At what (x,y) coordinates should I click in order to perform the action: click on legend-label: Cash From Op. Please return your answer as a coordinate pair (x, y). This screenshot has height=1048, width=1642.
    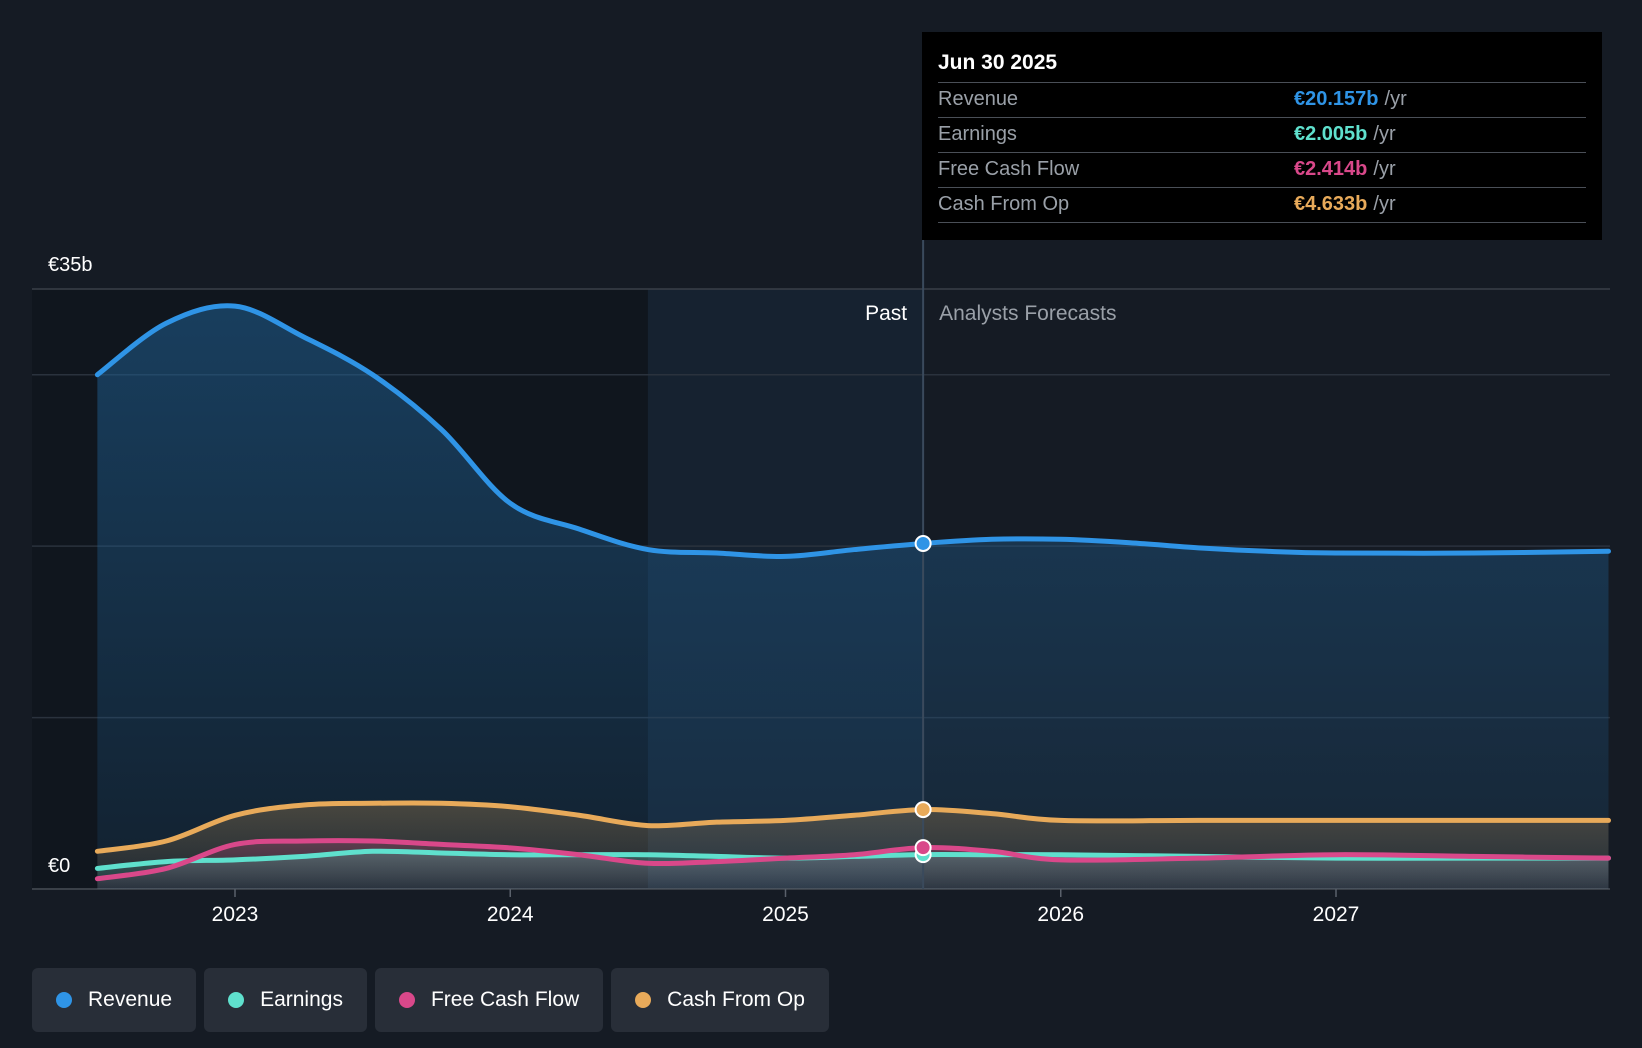
    Looking at the image, I should click on (736, 999).